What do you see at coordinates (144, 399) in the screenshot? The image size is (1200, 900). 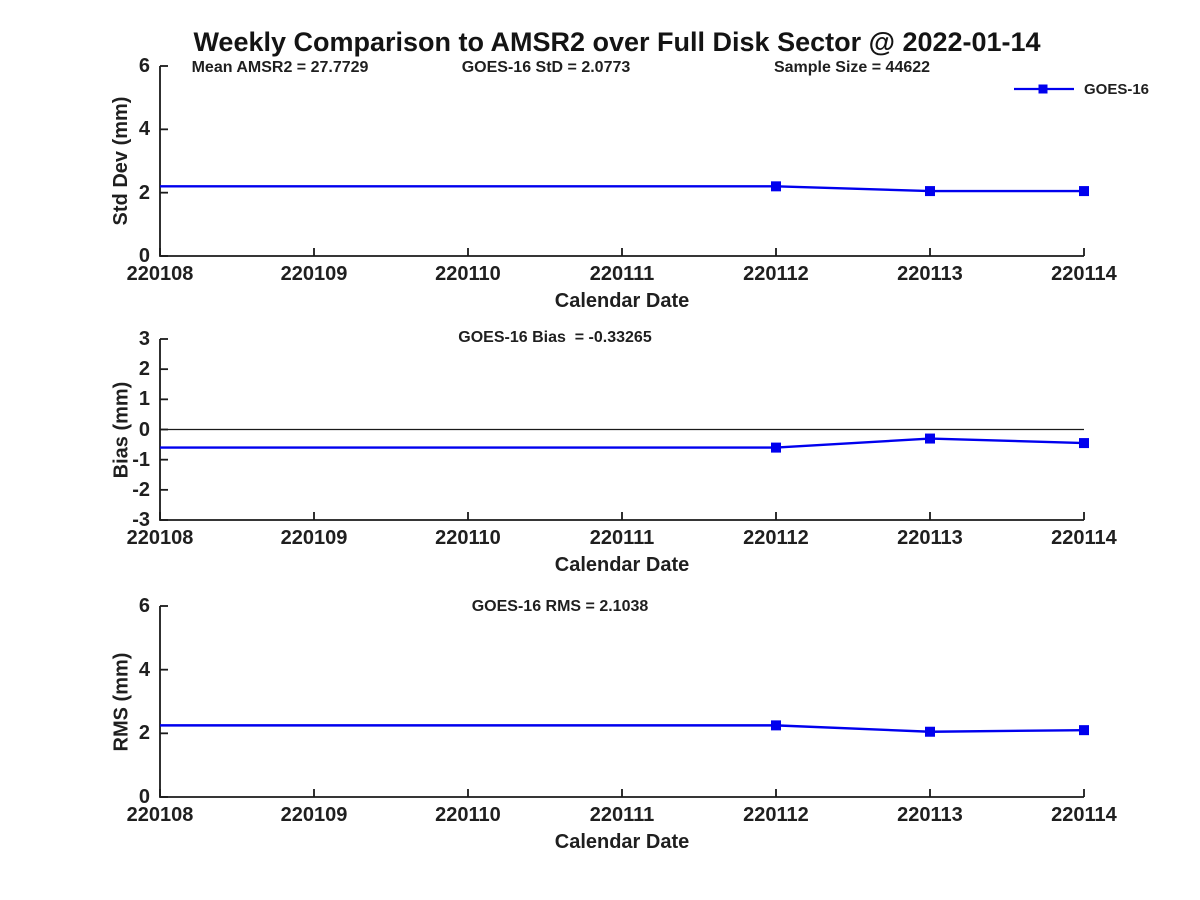 I see `y-tick-label: 1` at bounding box center [144, 399].